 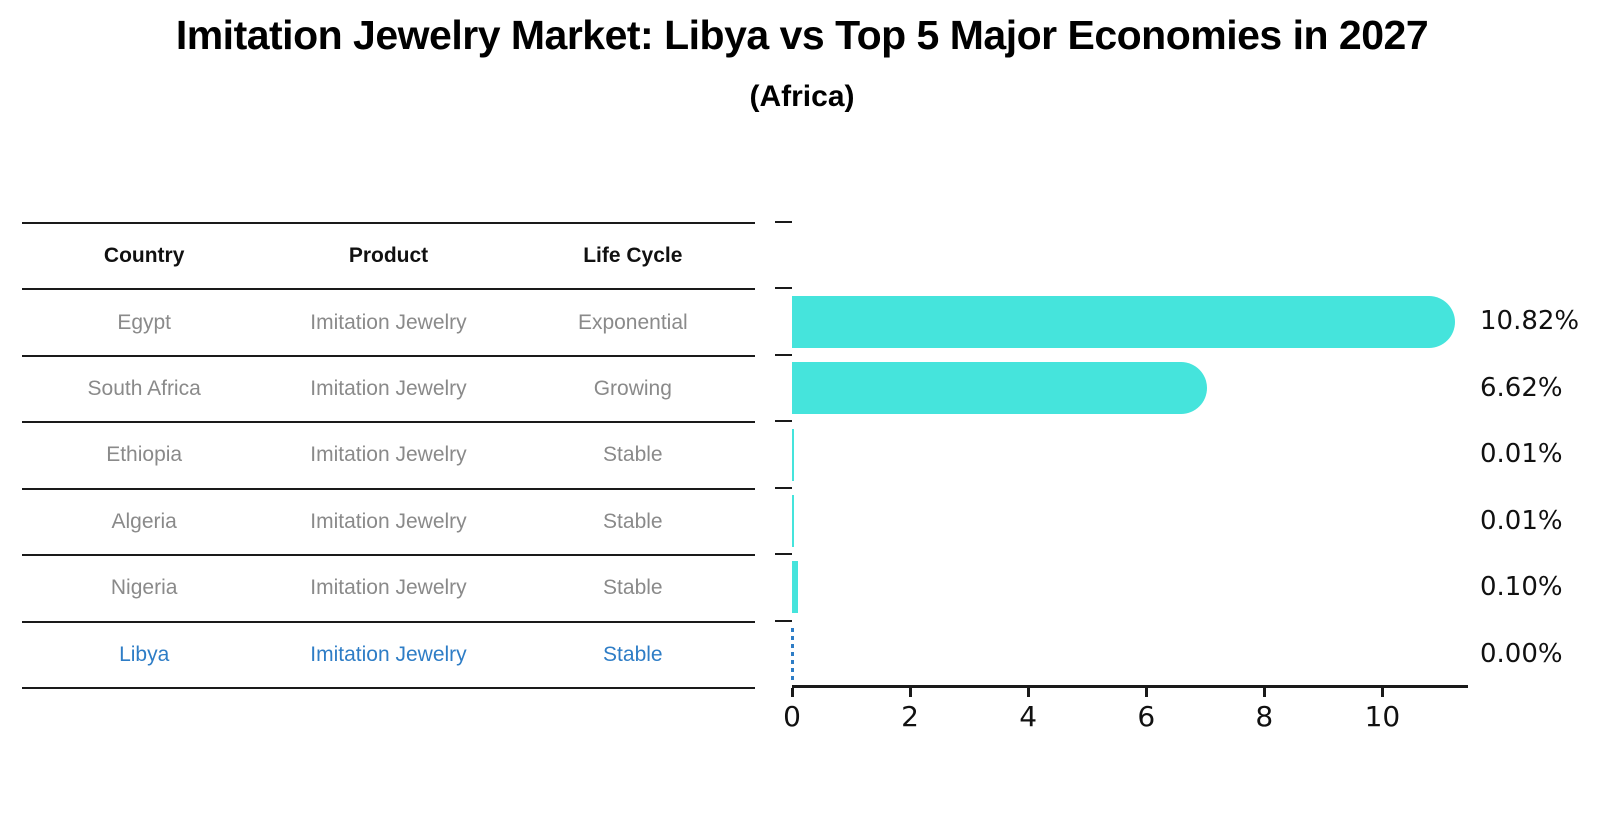 I want to click on table-row-algeria: Algeria Imitation Jewelry Stable, so click(x=388, y=523).